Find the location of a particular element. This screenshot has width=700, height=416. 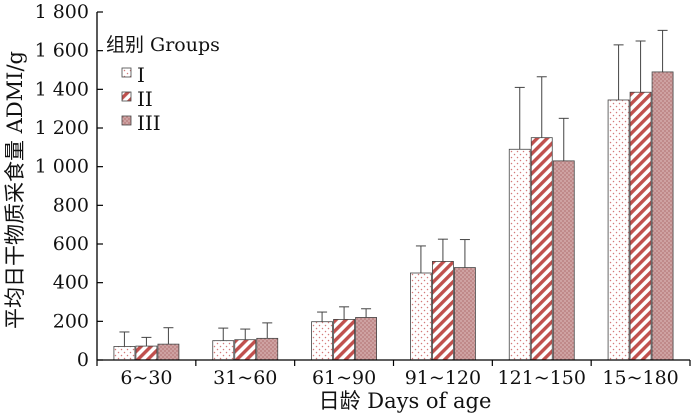

x-tick-label: 121~150 is located at coordinates (542, 378).